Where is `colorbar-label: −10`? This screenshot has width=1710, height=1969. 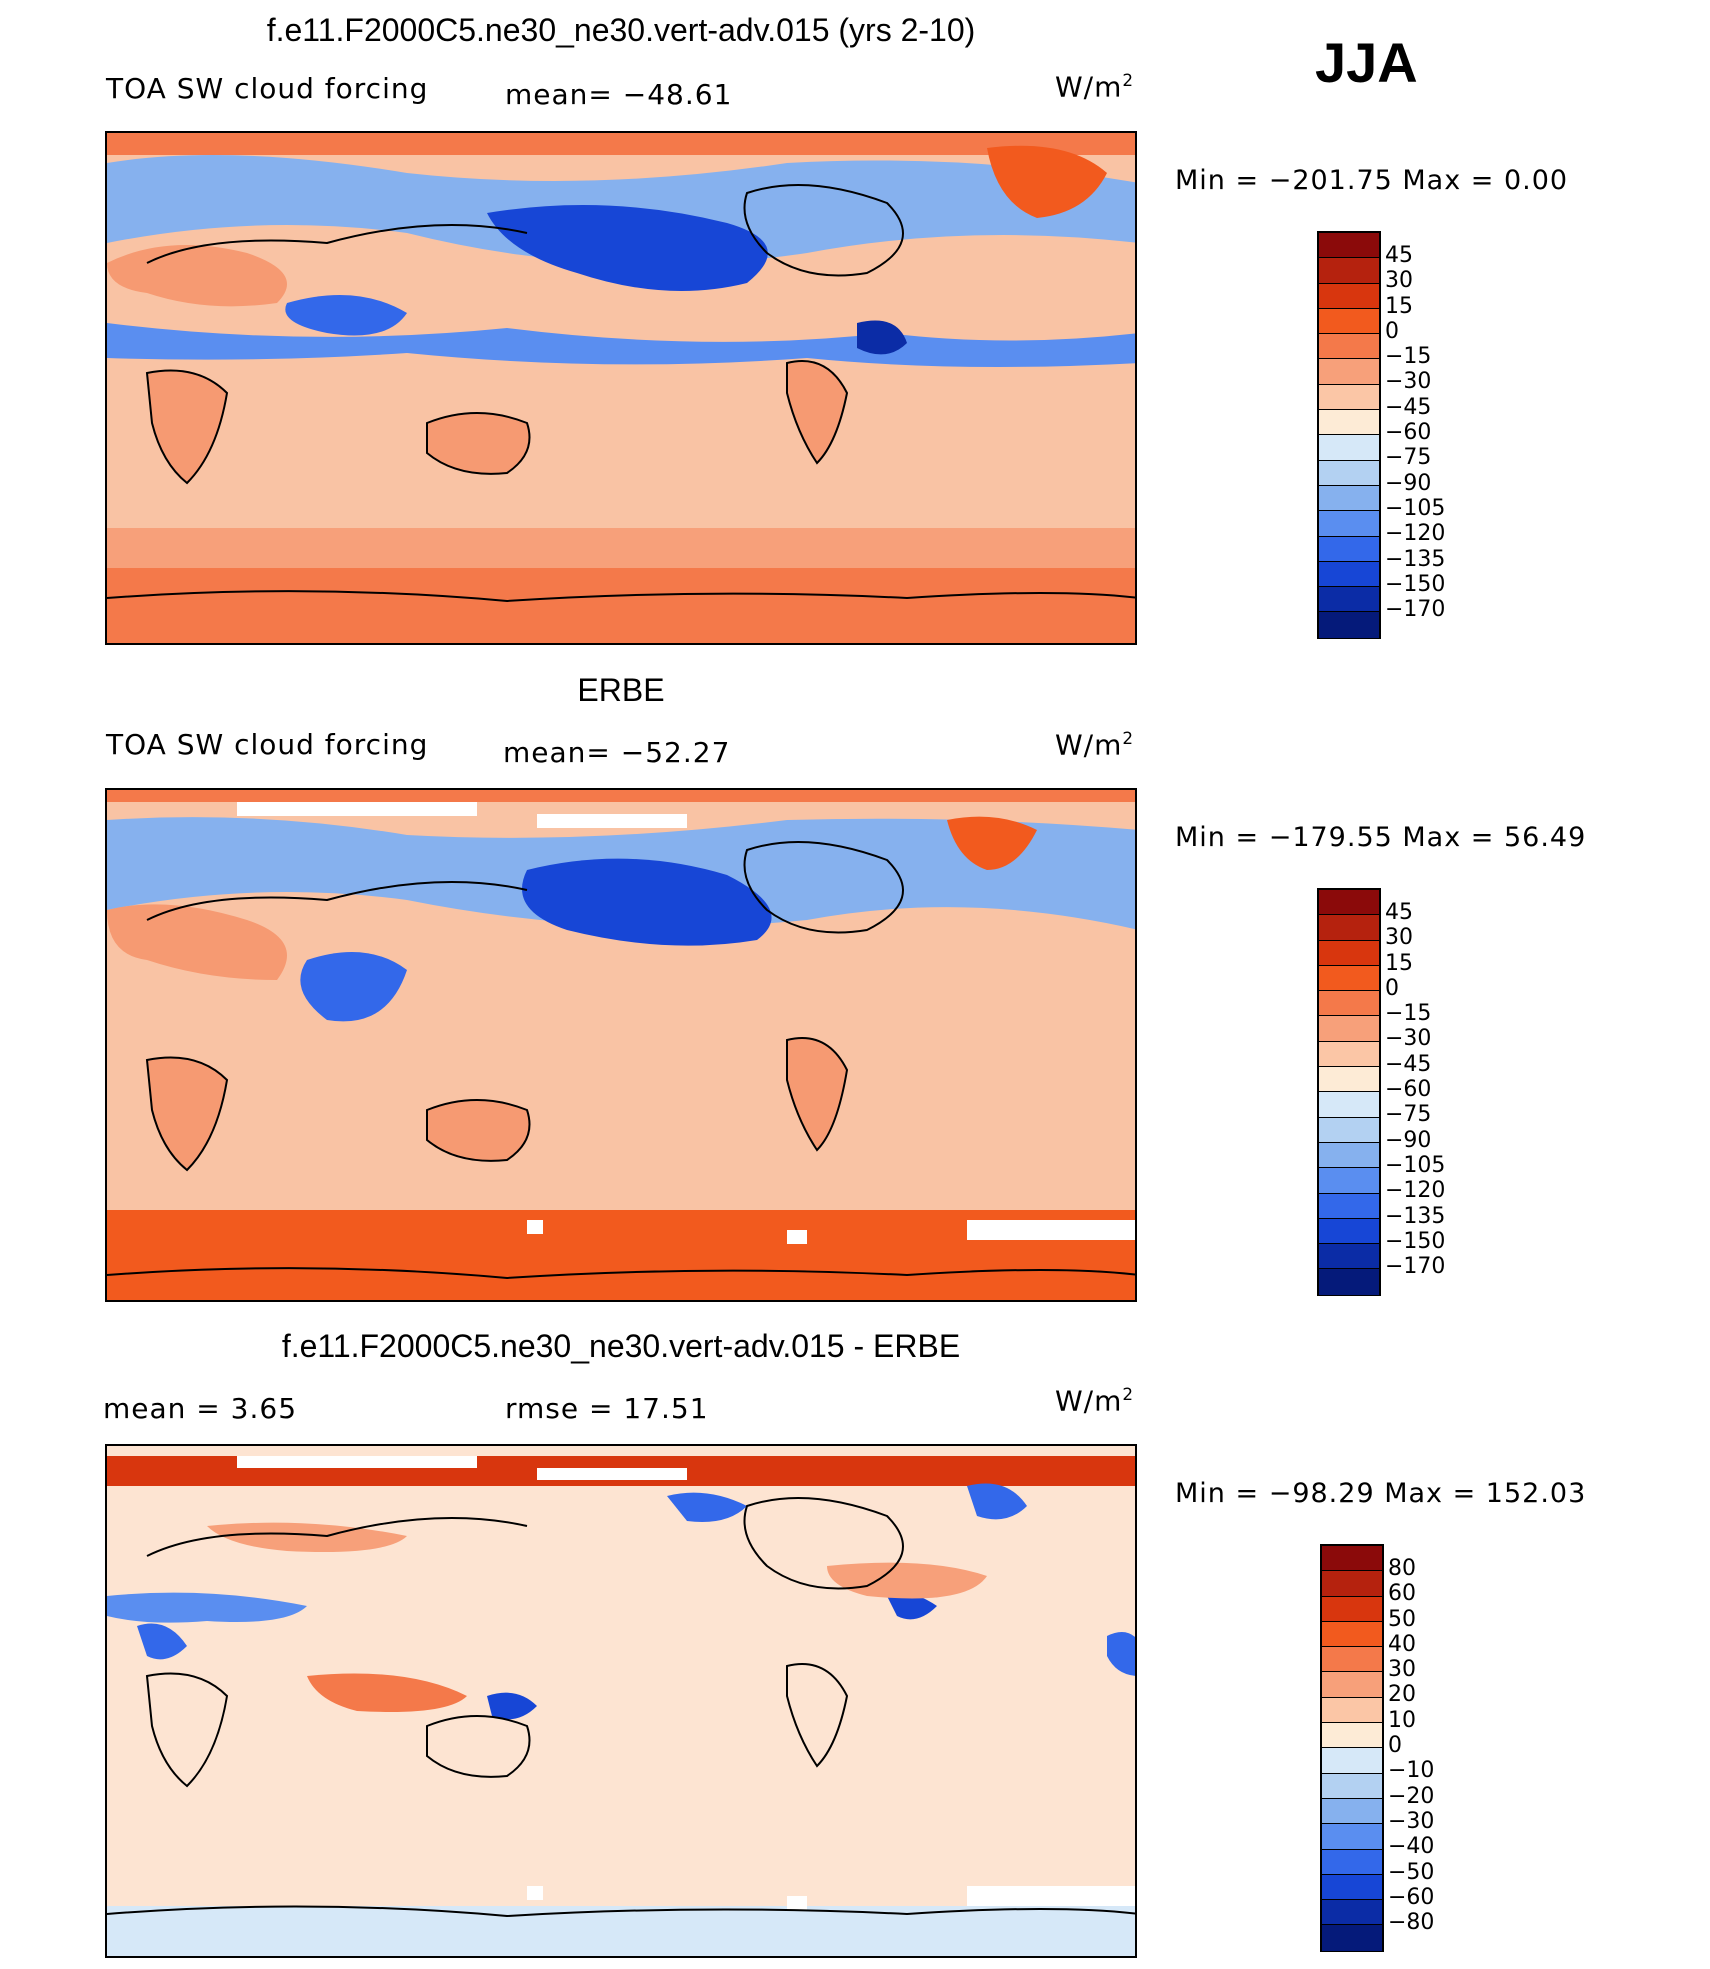 colorbar-label: −10 is located at coordinates (1411, 1771).